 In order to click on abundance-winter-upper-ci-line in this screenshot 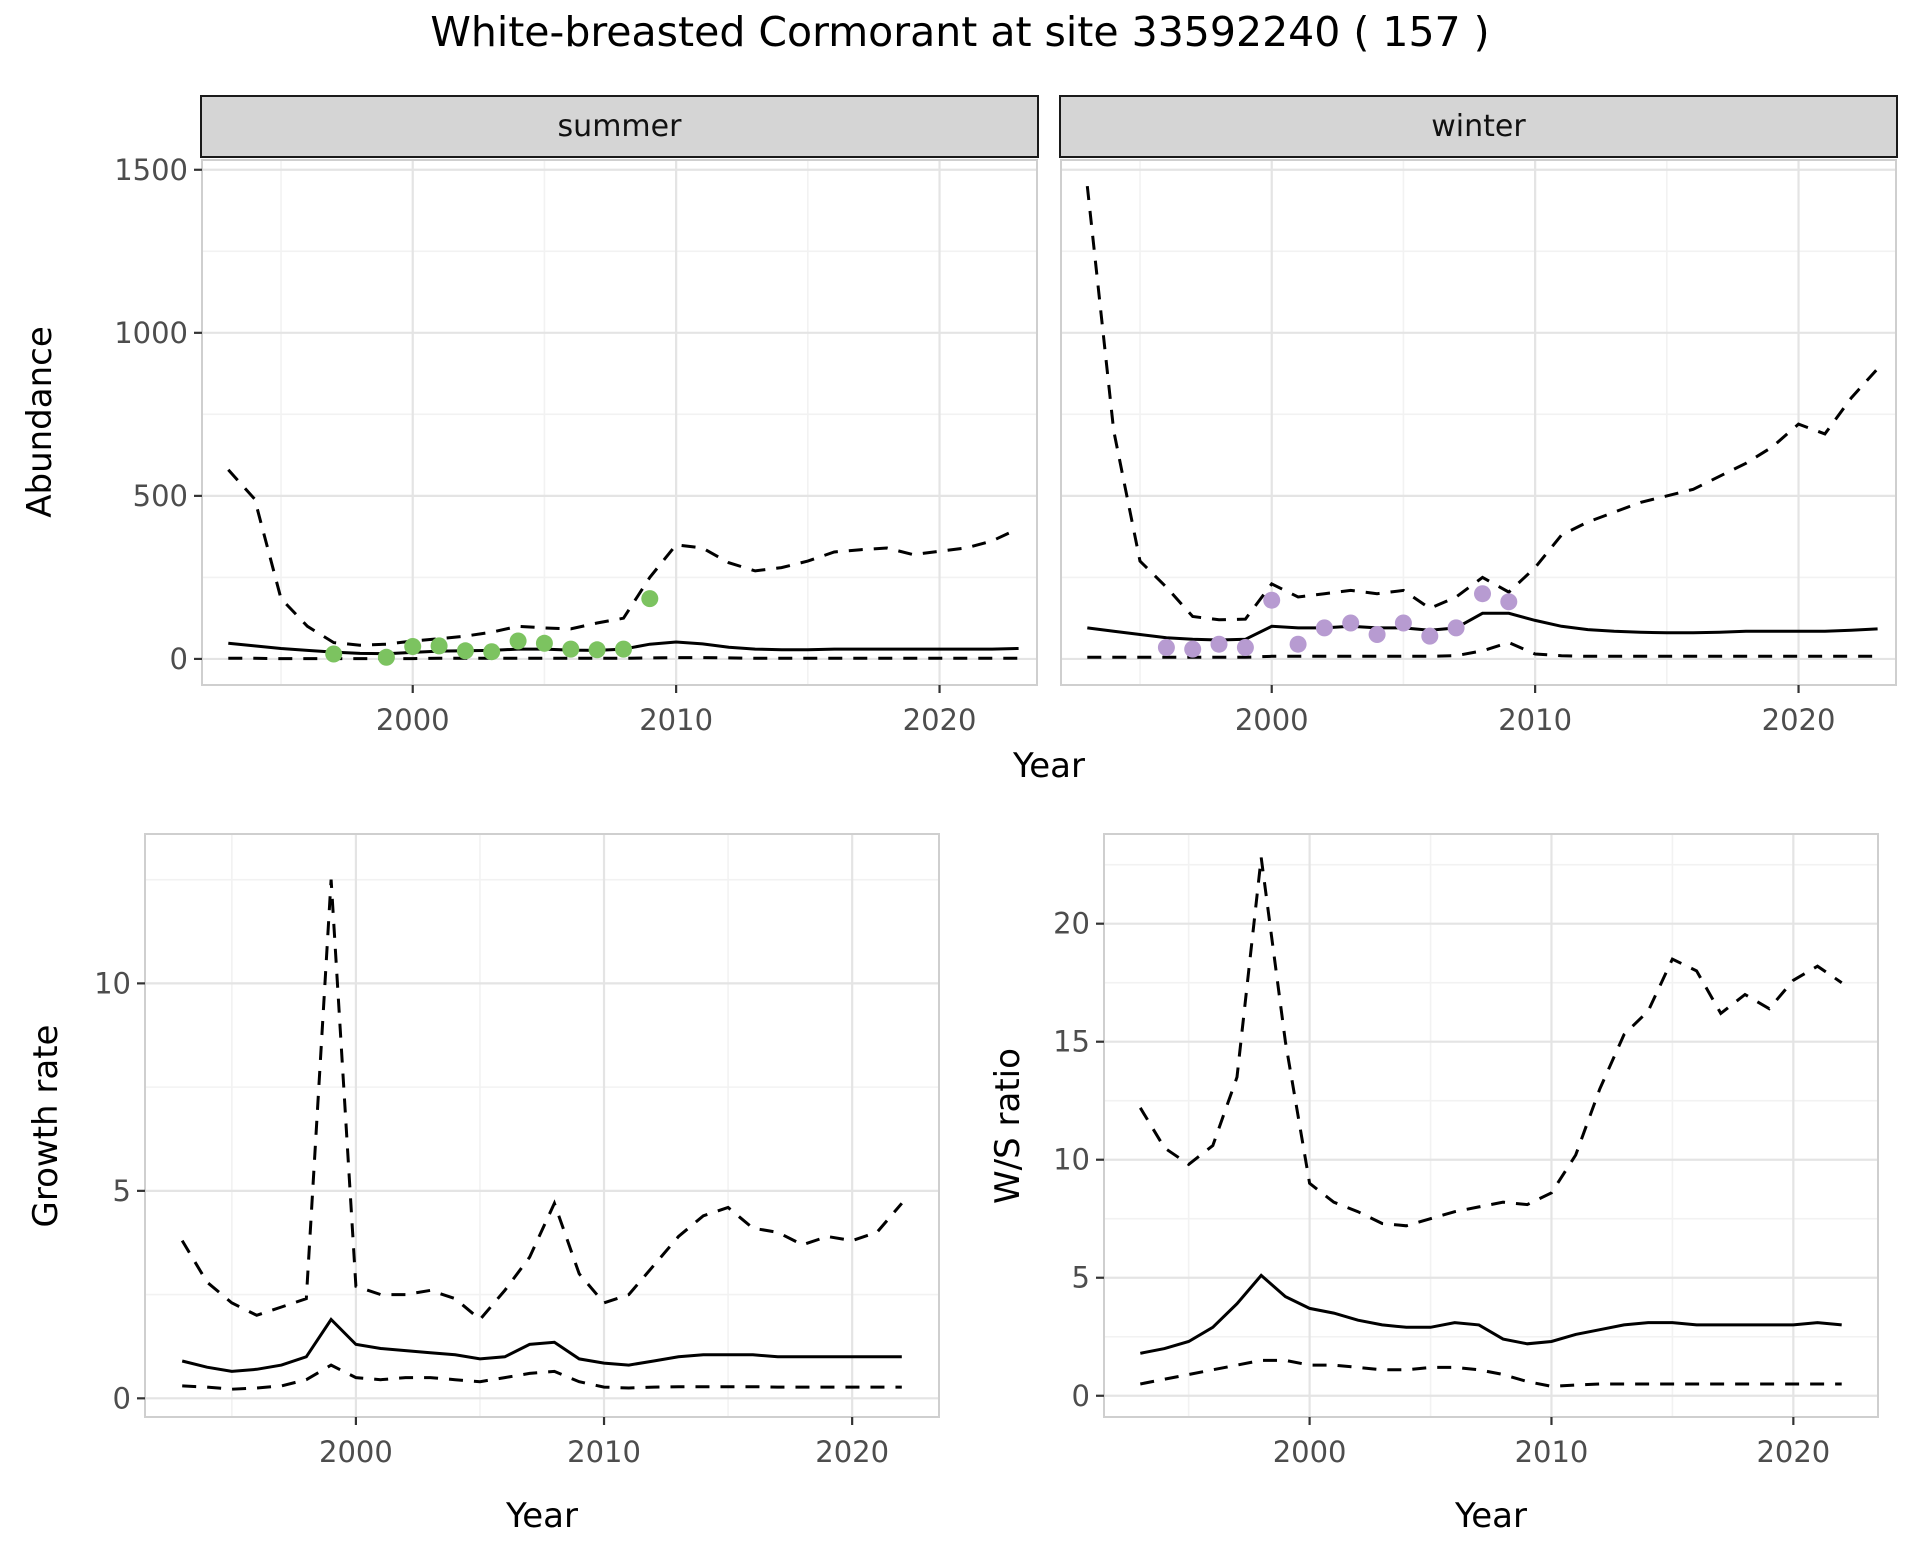, I will do `click(1482, 403)`.